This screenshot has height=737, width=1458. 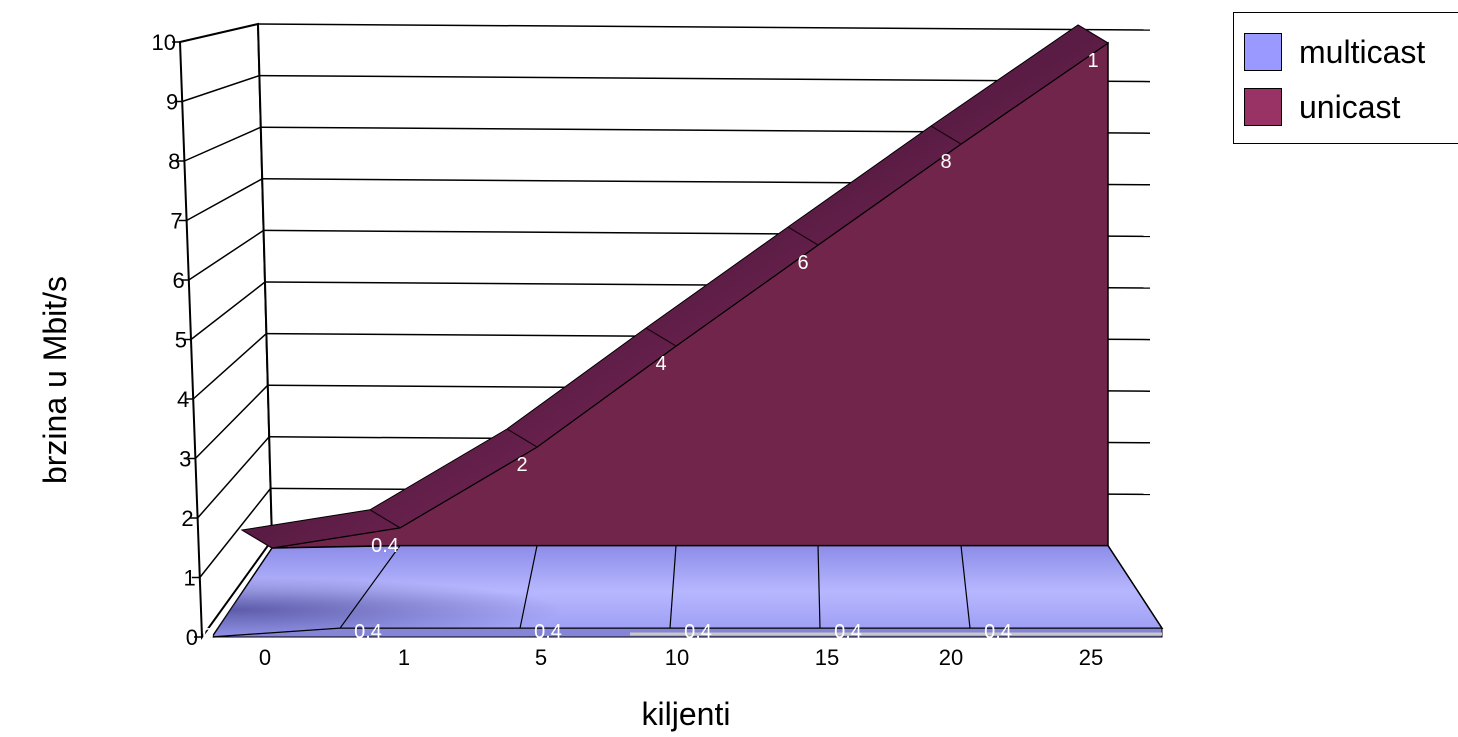 What do you see at coordinates (945, 162) in the screenshot?
I see `unicast-data-label: 8` at bounding box center [945, 162].